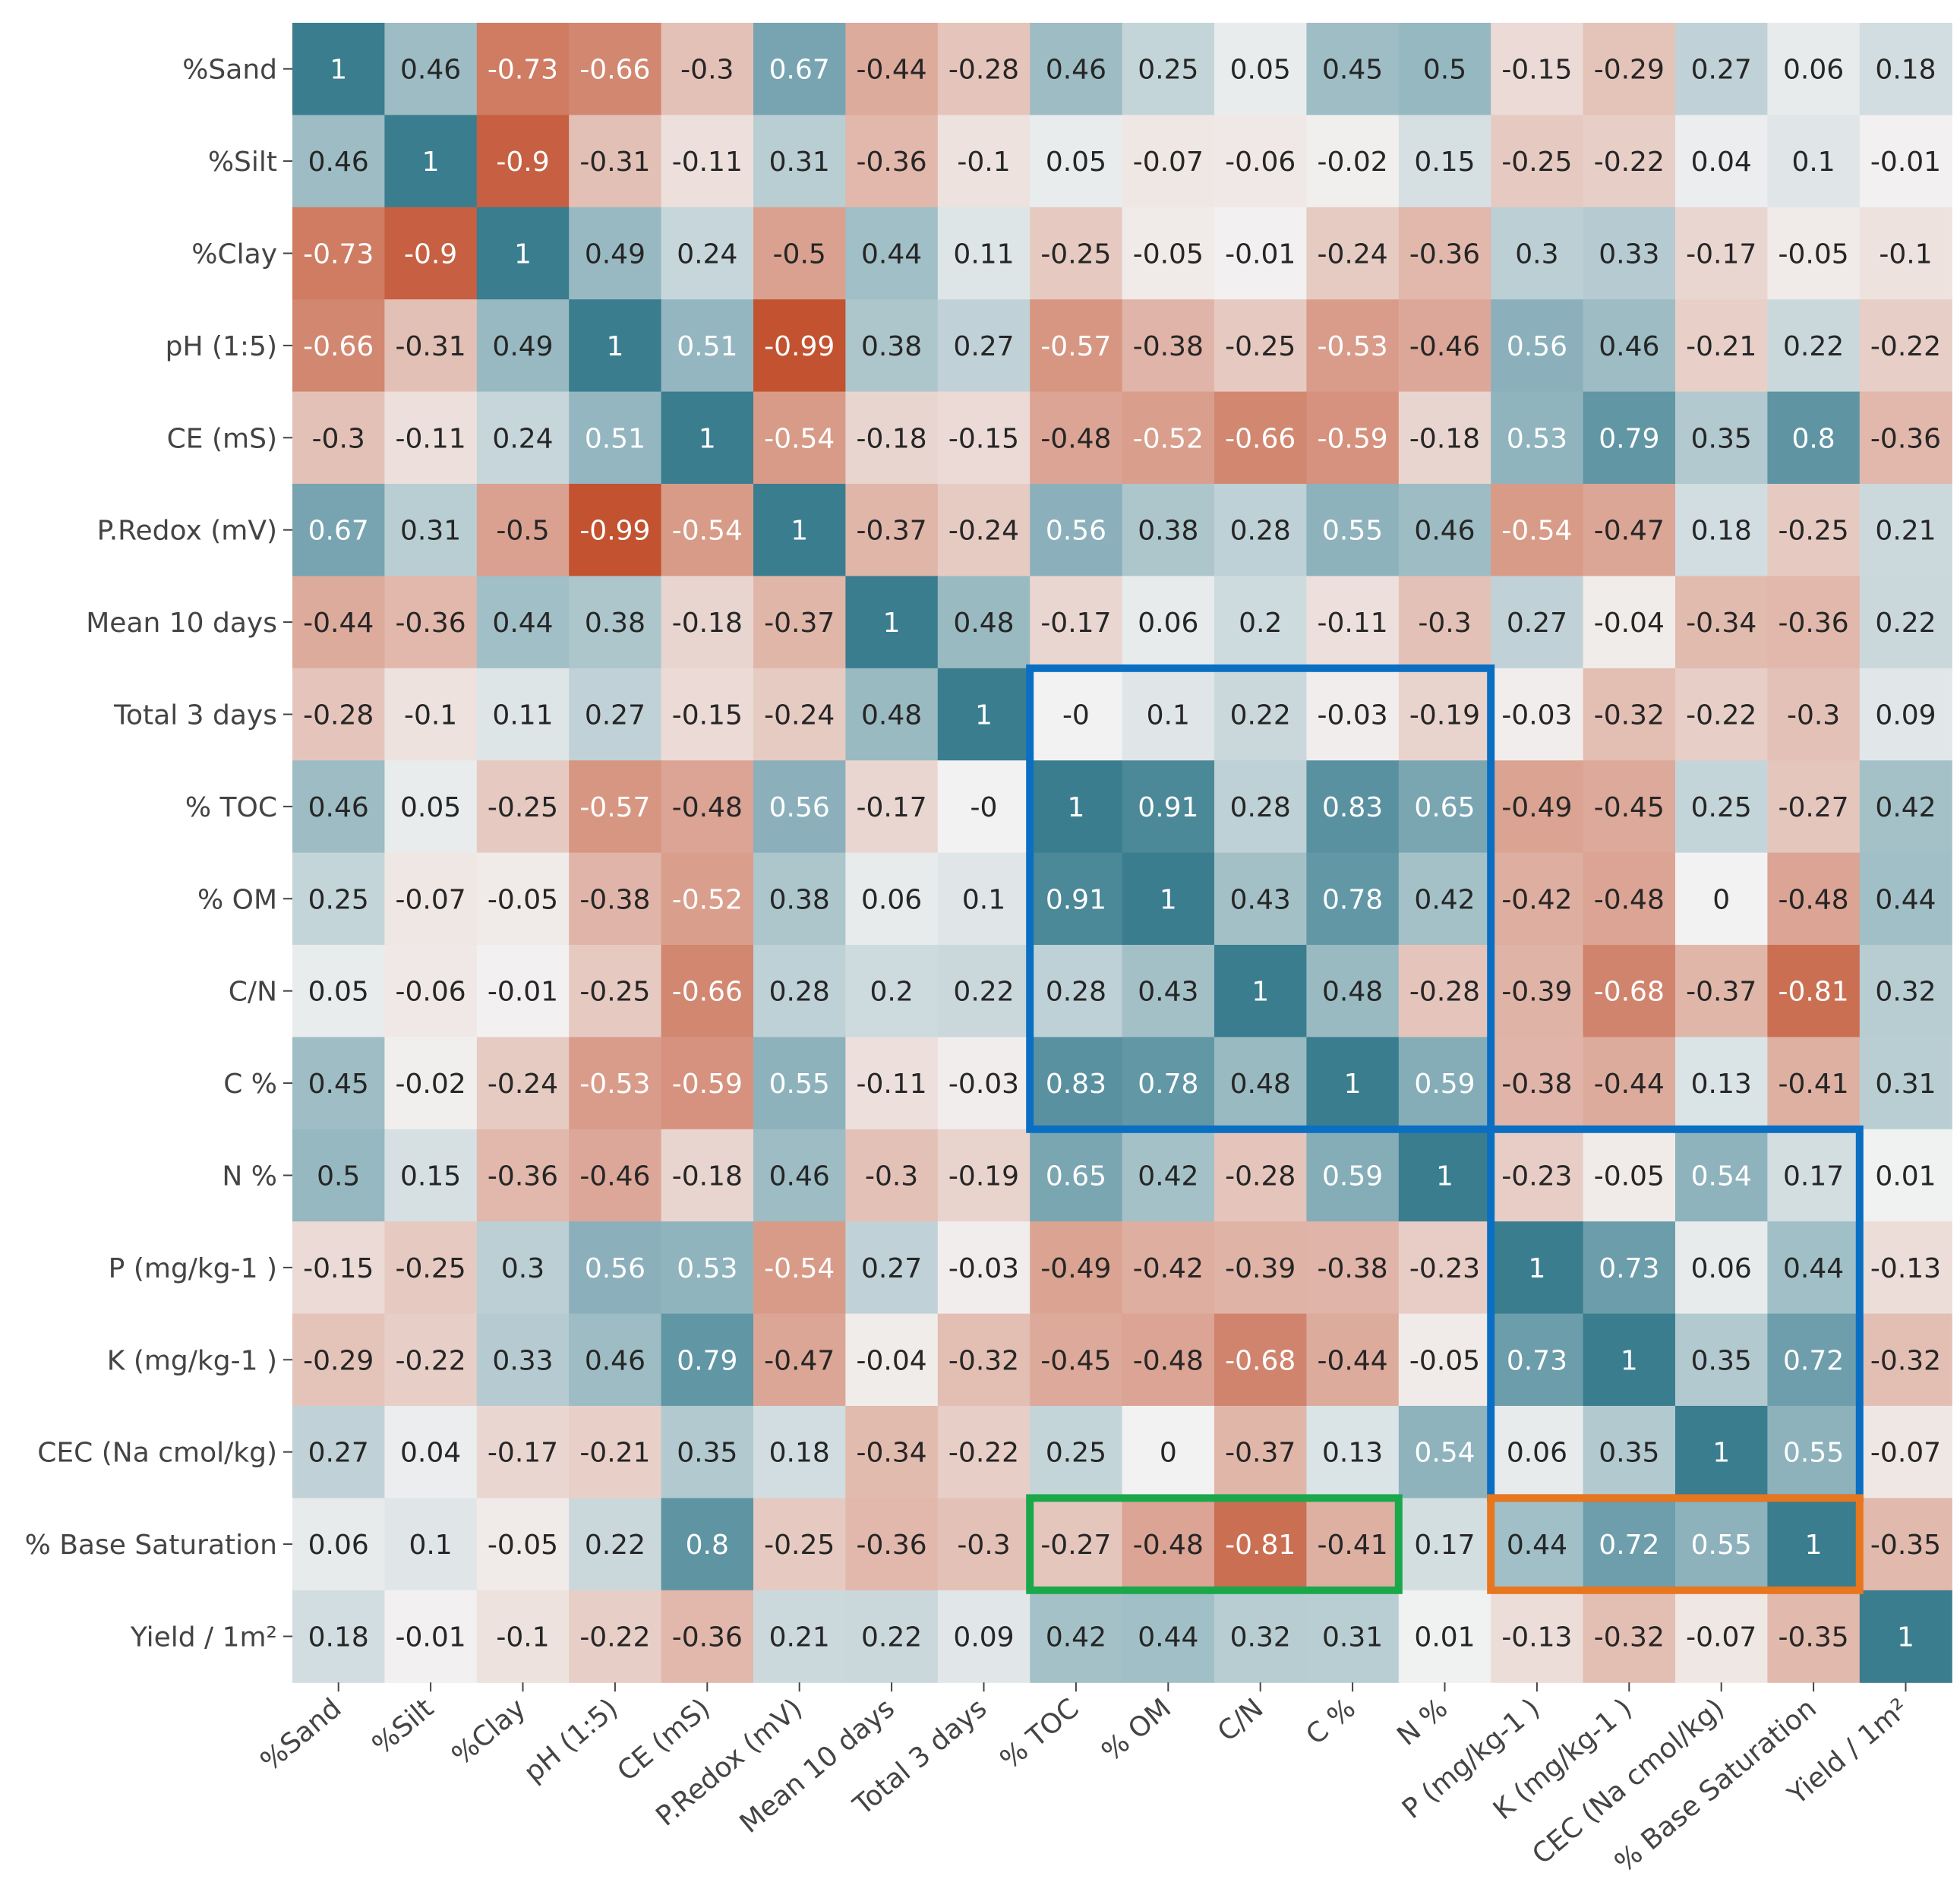 The image size is (1960, 1898). I want to click on cell-value-r2-c2: 1, so click(523, 254).